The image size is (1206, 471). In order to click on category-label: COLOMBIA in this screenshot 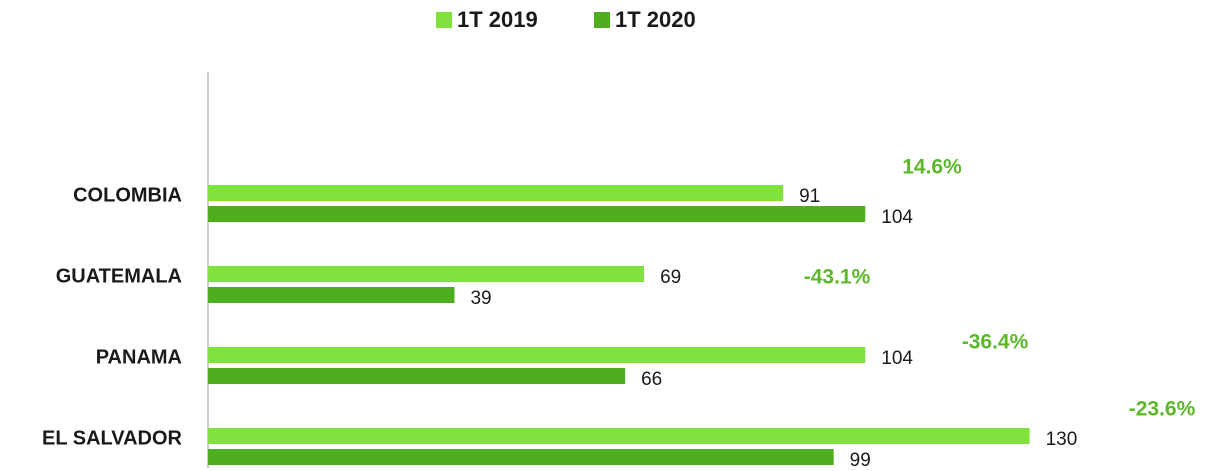, I will do `click(127, 195)`.